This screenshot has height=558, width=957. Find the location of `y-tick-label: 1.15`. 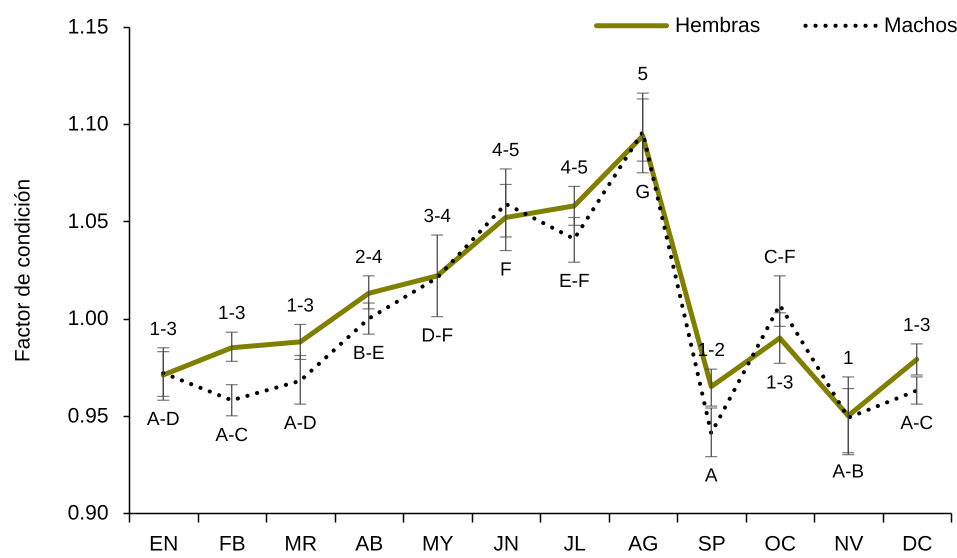

y-tick-label: 1.15 is located at coordinates (88, 27).